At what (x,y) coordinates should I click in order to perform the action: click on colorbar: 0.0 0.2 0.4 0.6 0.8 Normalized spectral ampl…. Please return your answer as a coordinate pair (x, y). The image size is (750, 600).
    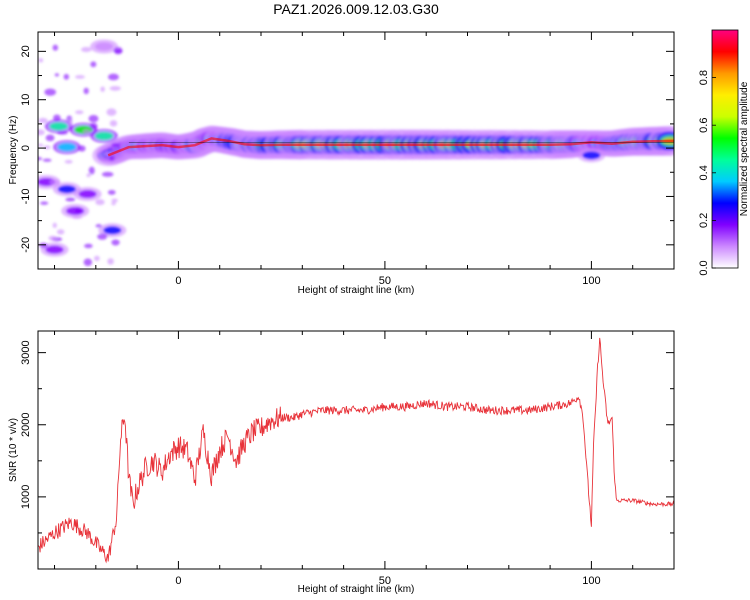
    Looking at the image, I should click on (724, 152).